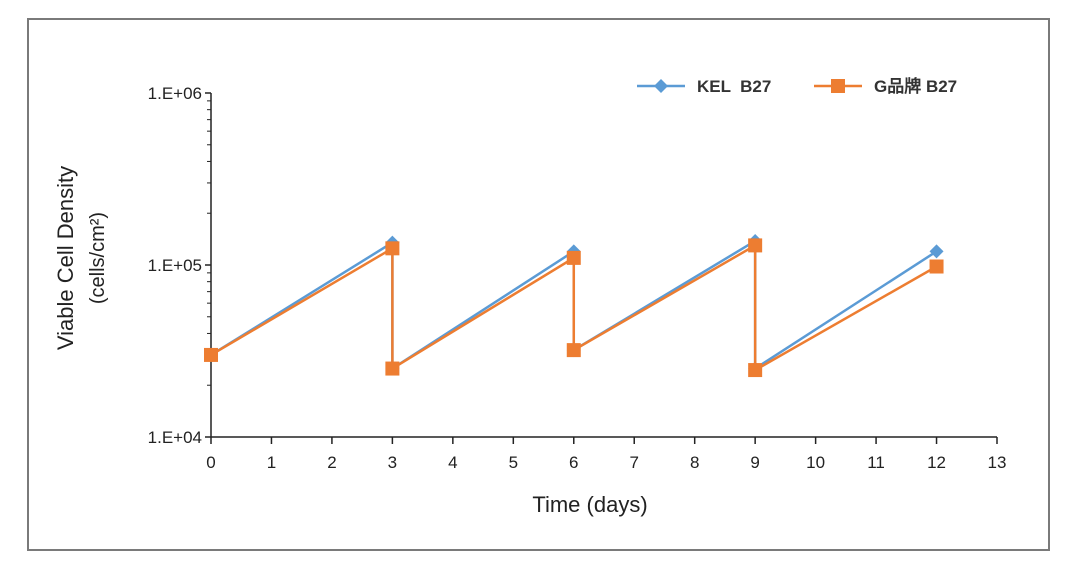  Describe the element at coordinates (65, 258) in the screenshot. I see `y-axis-title: Viable Cell Density` at that location.